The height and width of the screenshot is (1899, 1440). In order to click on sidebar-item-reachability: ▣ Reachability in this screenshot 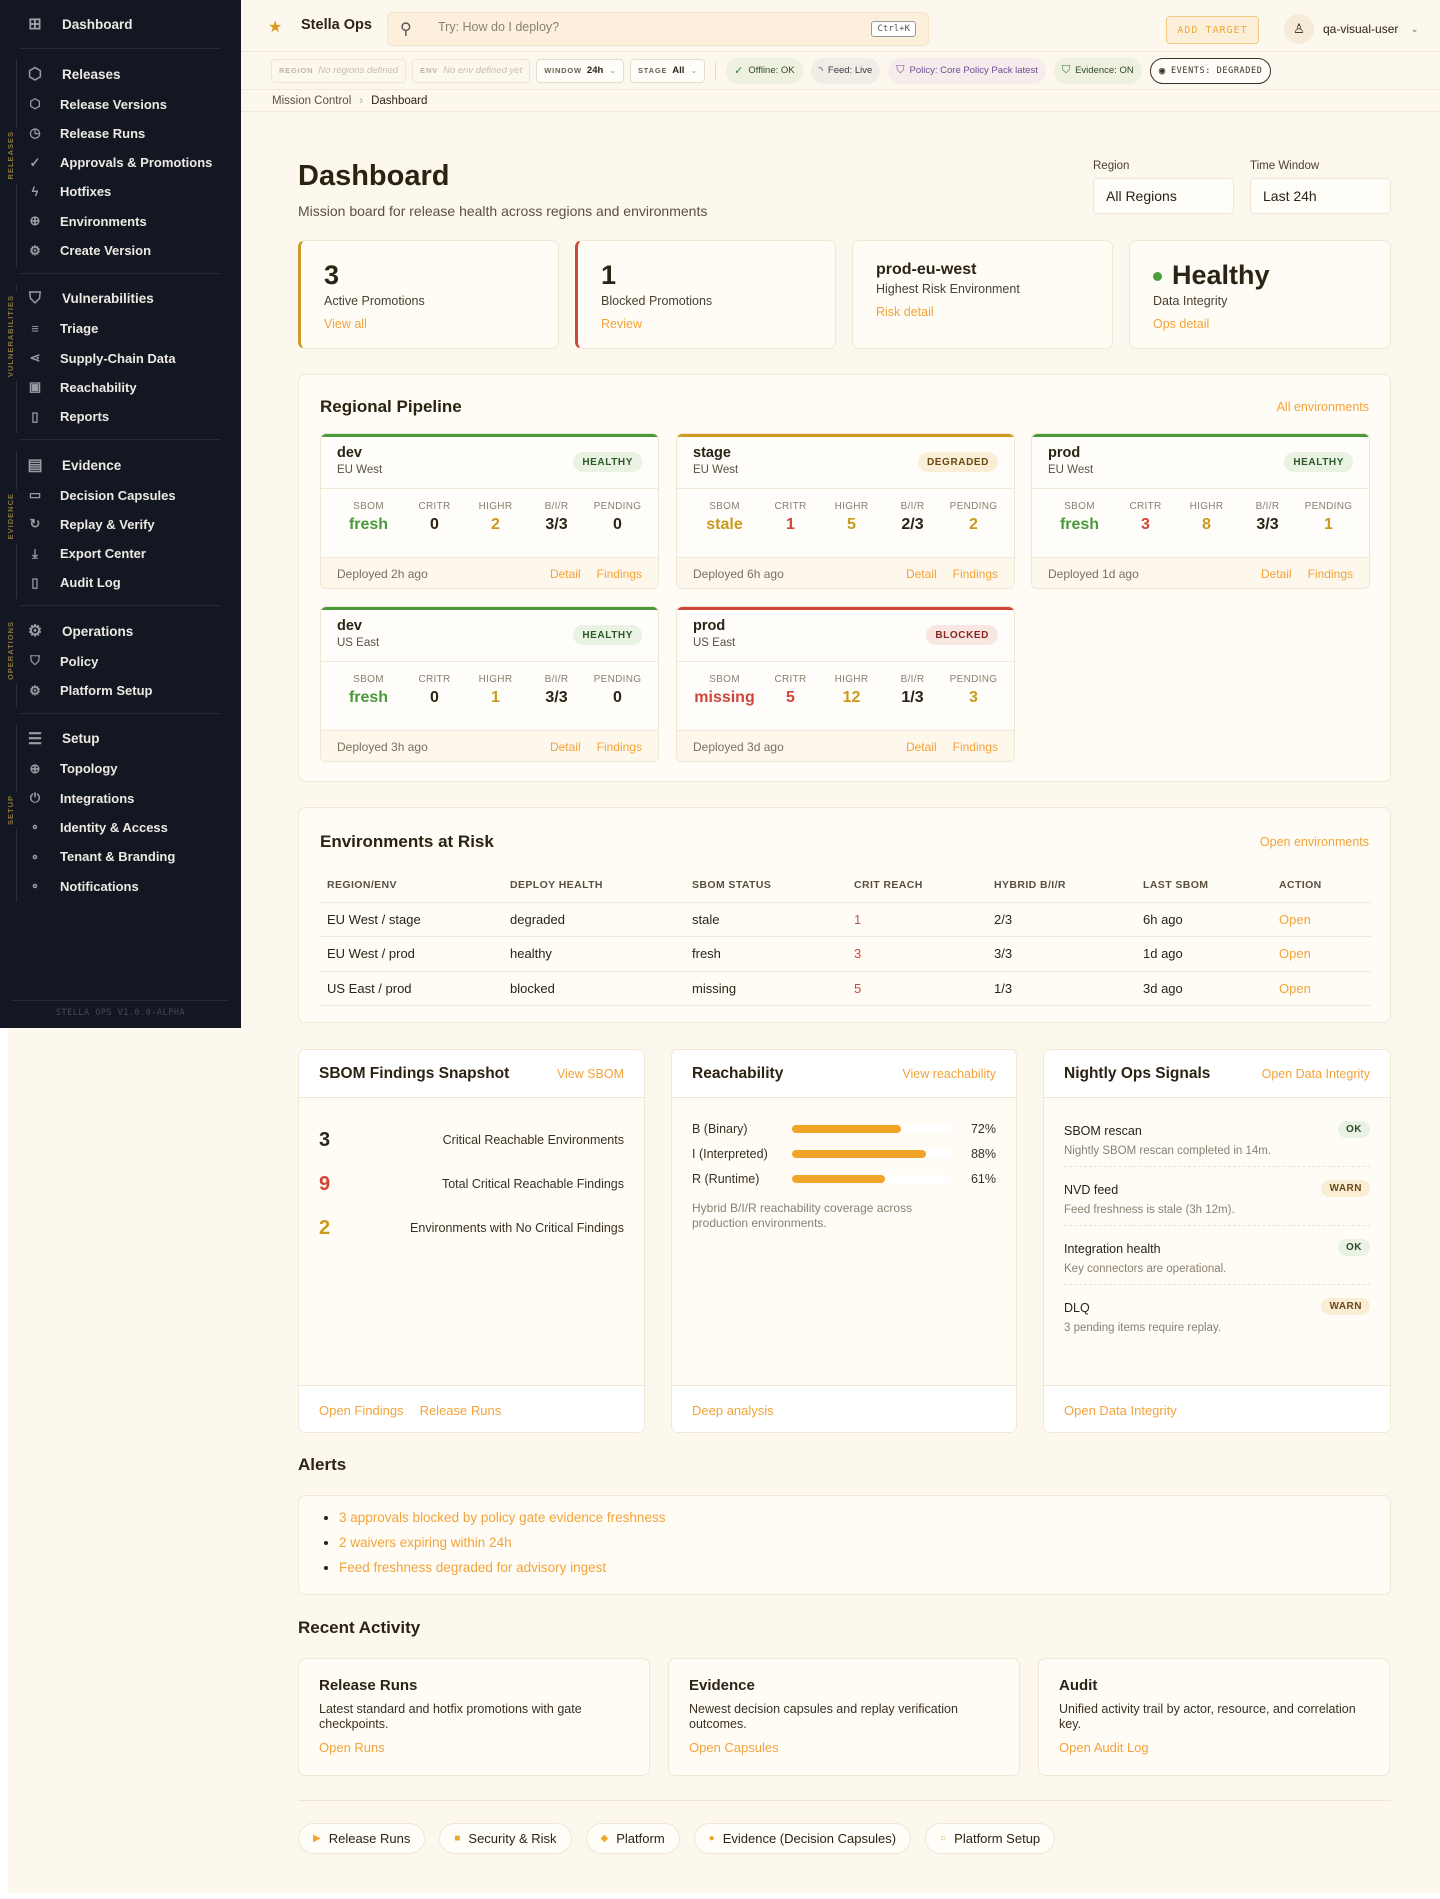, I will do `click(81, 387)`.